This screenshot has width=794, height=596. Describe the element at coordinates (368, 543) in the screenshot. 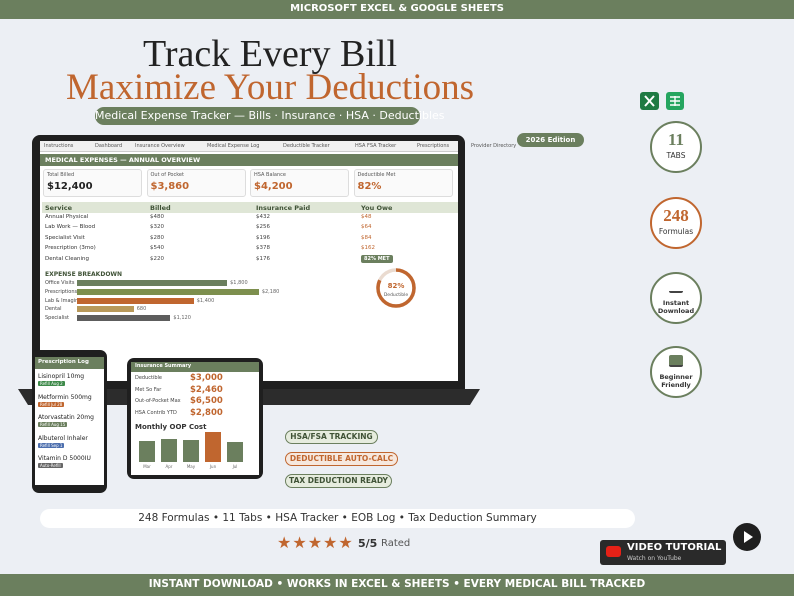

I see `rating-score: 5/5` at that location.